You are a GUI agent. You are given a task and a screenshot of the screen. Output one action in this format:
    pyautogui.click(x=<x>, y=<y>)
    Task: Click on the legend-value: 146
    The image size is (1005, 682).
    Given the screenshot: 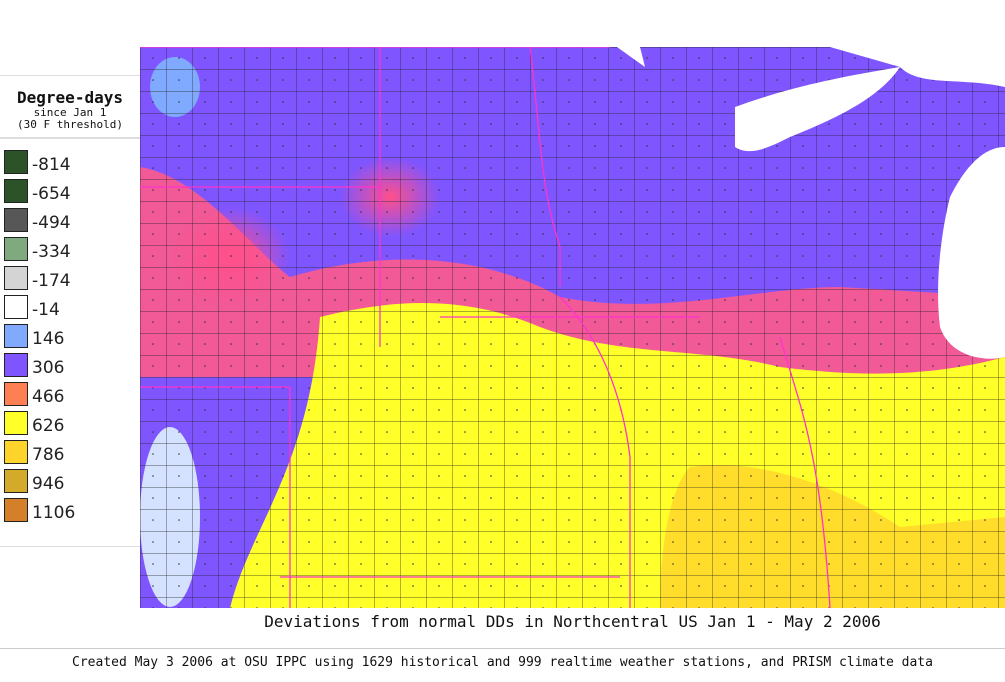 What is the action you would take?
    pyautogui.click(x=48, y=338)
    